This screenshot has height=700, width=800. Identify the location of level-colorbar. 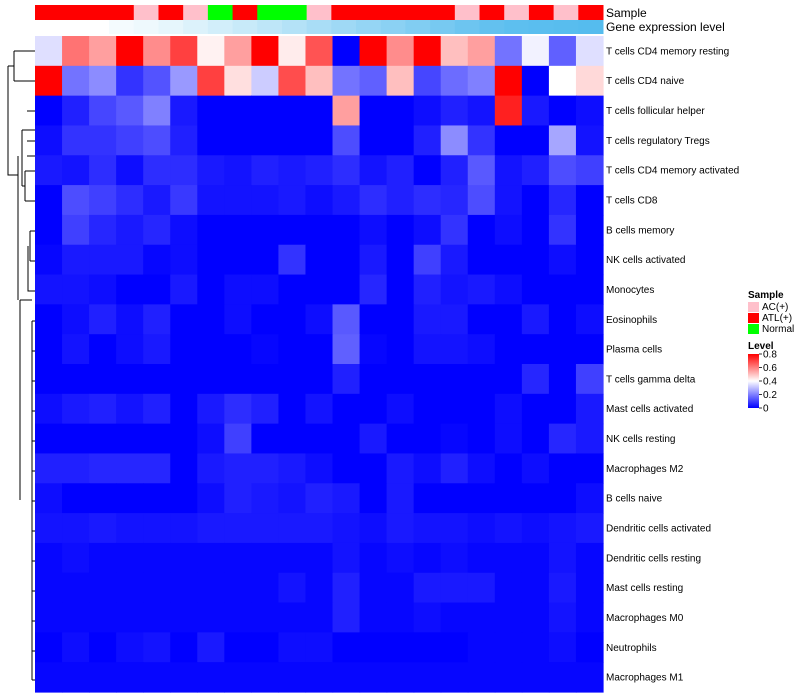
(753, 381).